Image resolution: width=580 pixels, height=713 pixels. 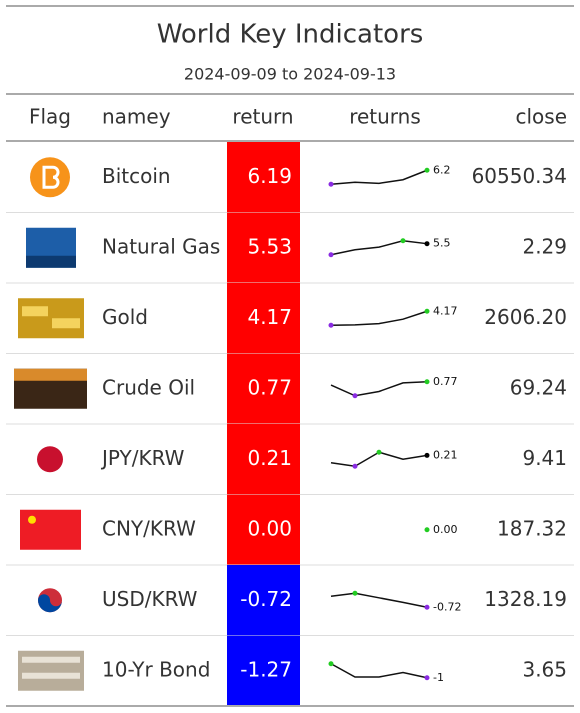 What do you see at coordinates (445, 310) in the screenshot?
I see `spark-label: 4.17` at bounding box center [445, 310].